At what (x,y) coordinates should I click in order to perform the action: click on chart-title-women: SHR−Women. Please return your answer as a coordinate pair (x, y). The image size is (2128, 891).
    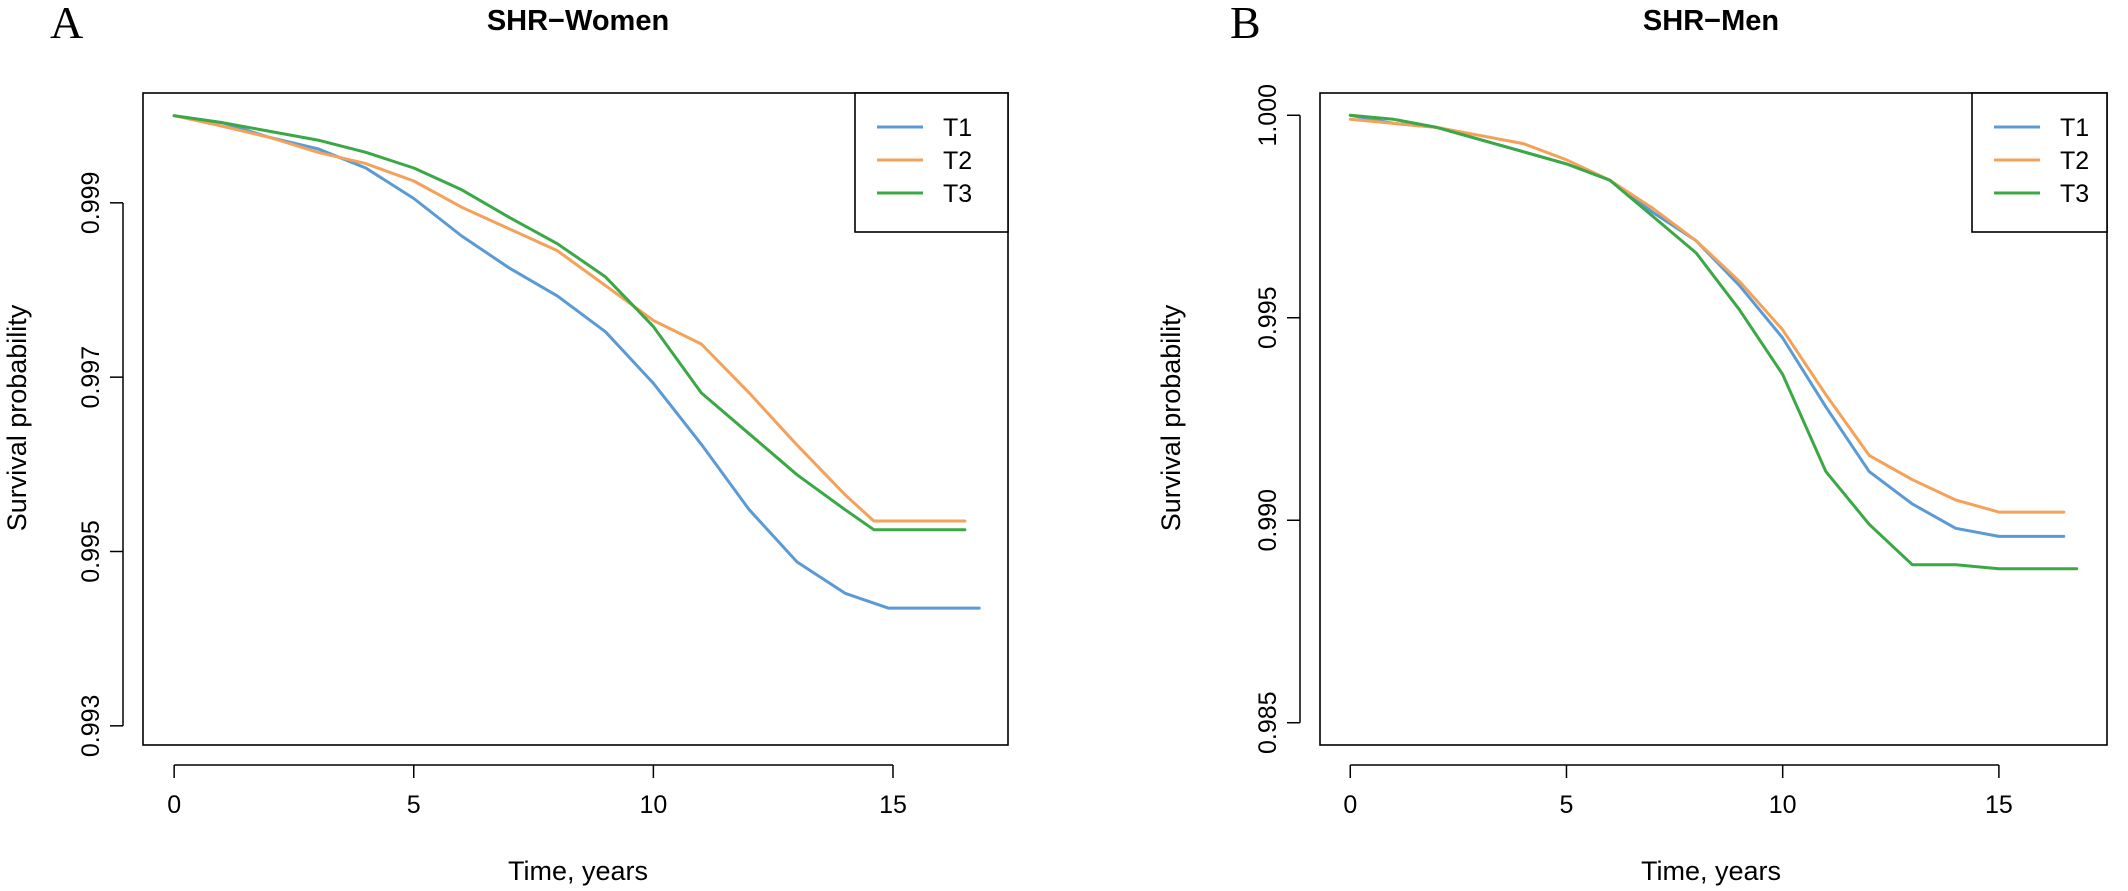
    Looking at the image, I should click on (578, 21).